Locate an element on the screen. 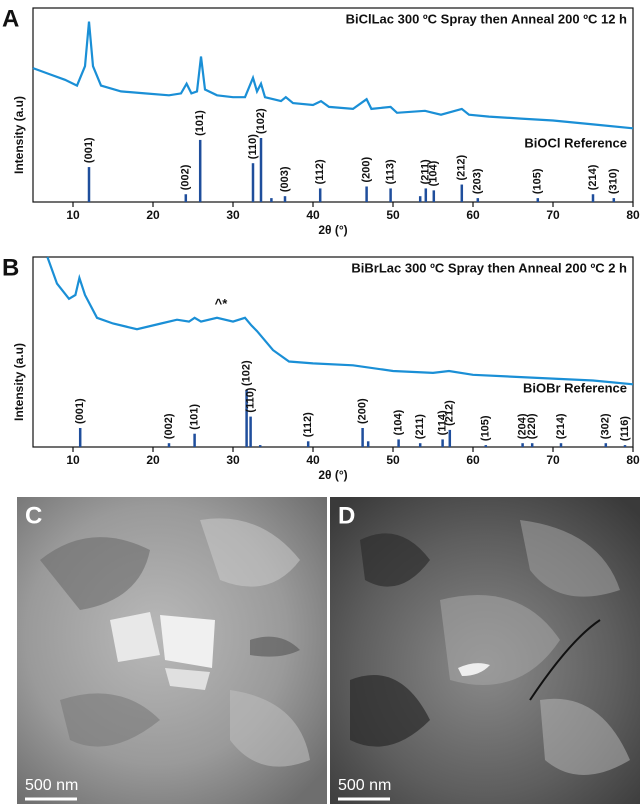  reference-label: BiOBr Reference is located at coordinates (575, 387).